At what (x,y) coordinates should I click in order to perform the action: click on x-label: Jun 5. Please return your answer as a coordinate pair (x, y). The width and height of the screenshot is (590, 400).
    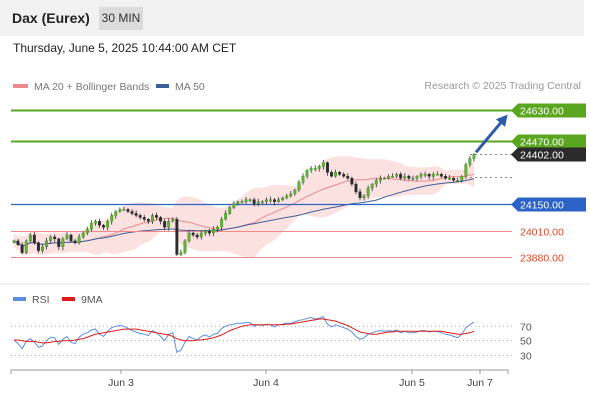
    Looking at the image, I should click on (412, 383).